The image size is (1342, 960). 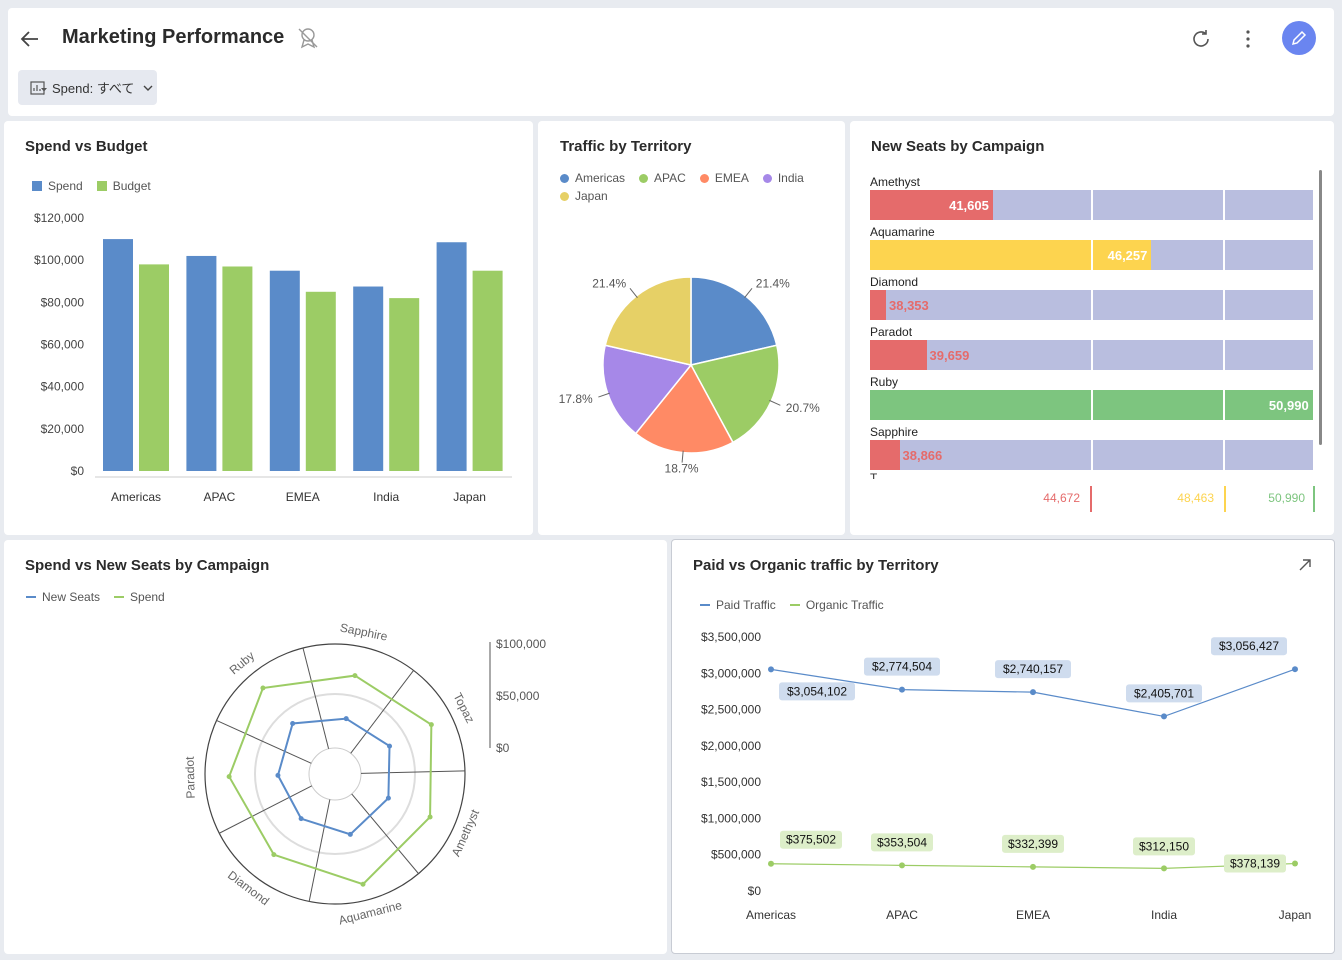 What do you see at coordinates (1178, 499) in the screenshot?
I see `threshold-mid: 48,463` at bounding box center [1178, 499].